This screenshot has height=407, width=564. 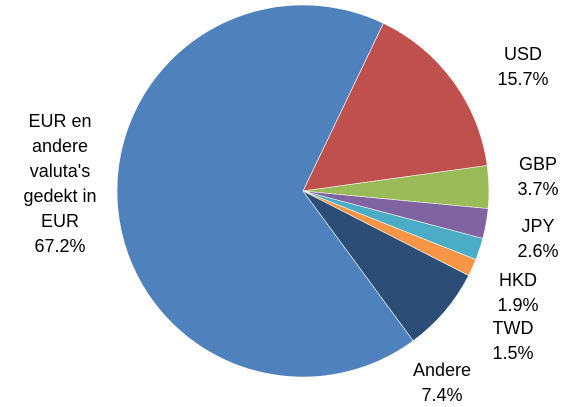 I want to click on slice-name-label: HKD, so click(x=518, y=280).